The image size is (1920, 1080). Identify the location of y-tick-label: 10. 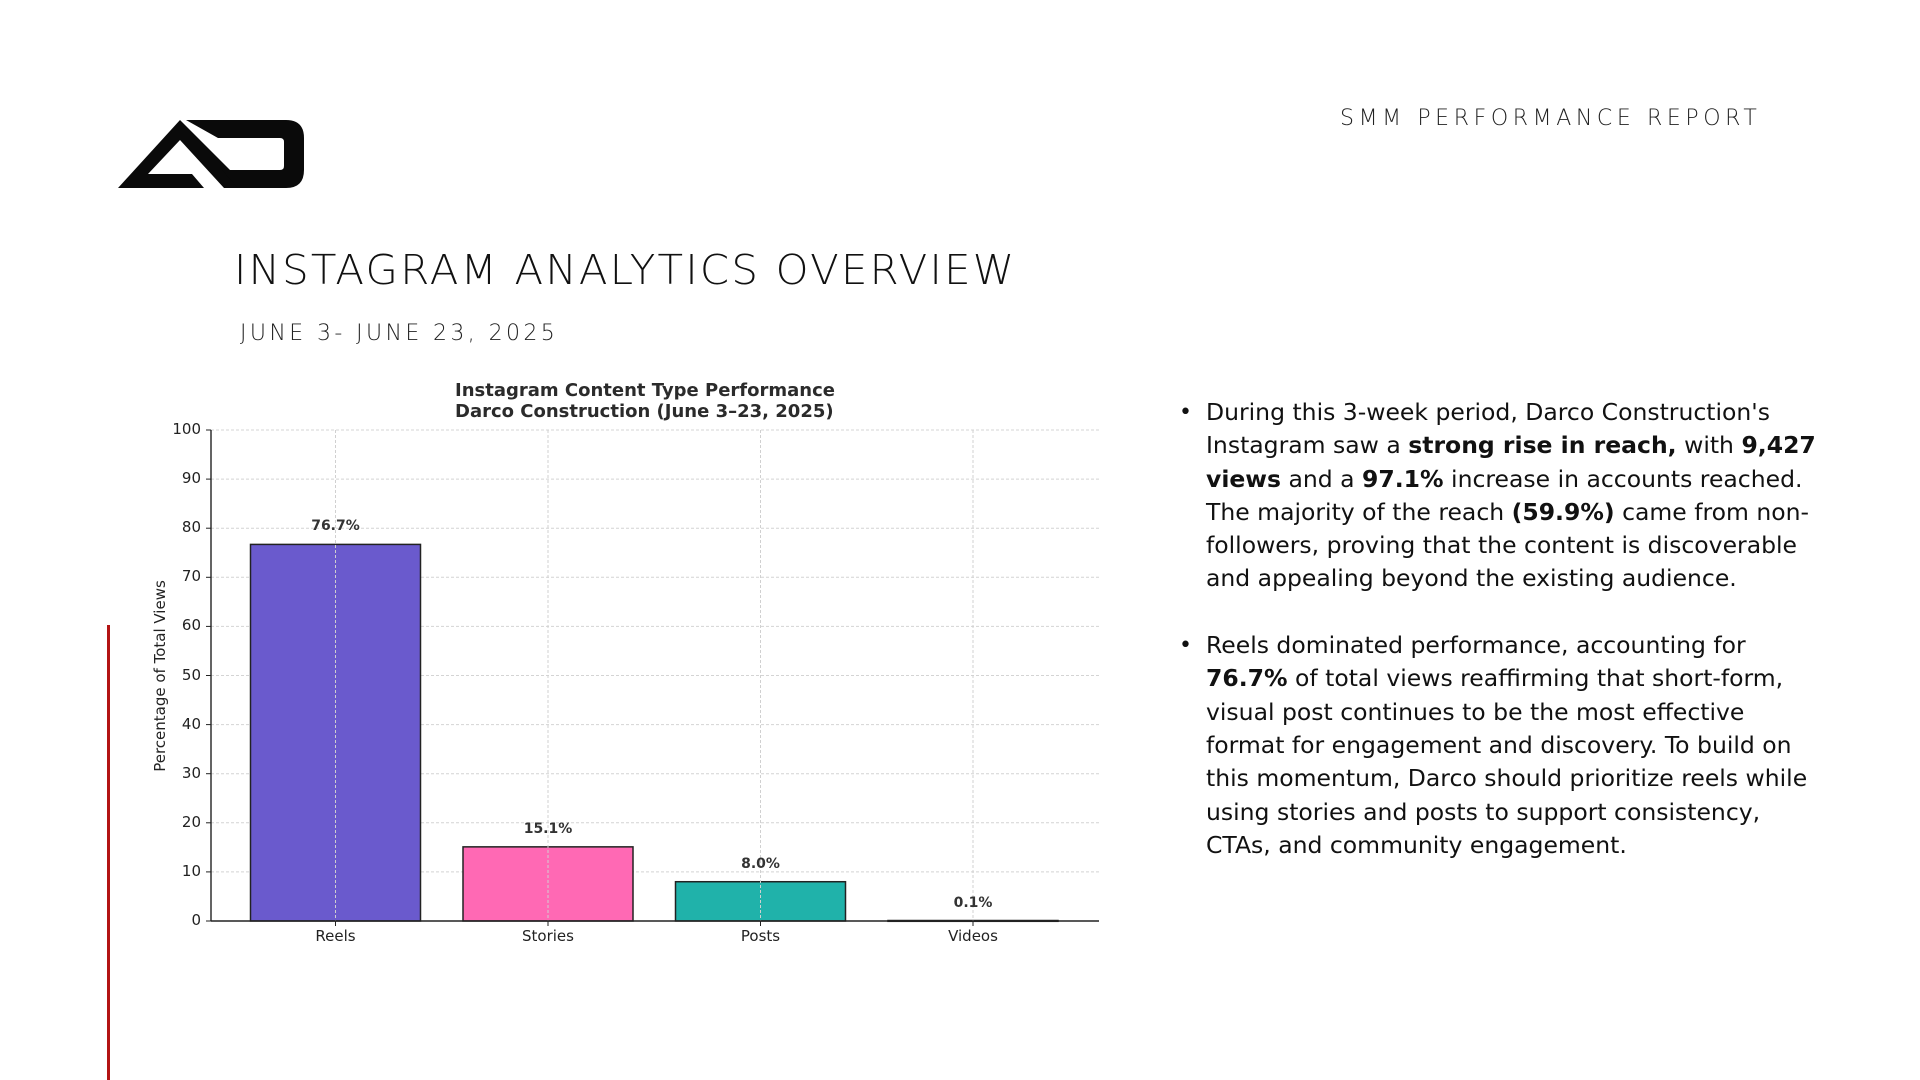
(191, 870).